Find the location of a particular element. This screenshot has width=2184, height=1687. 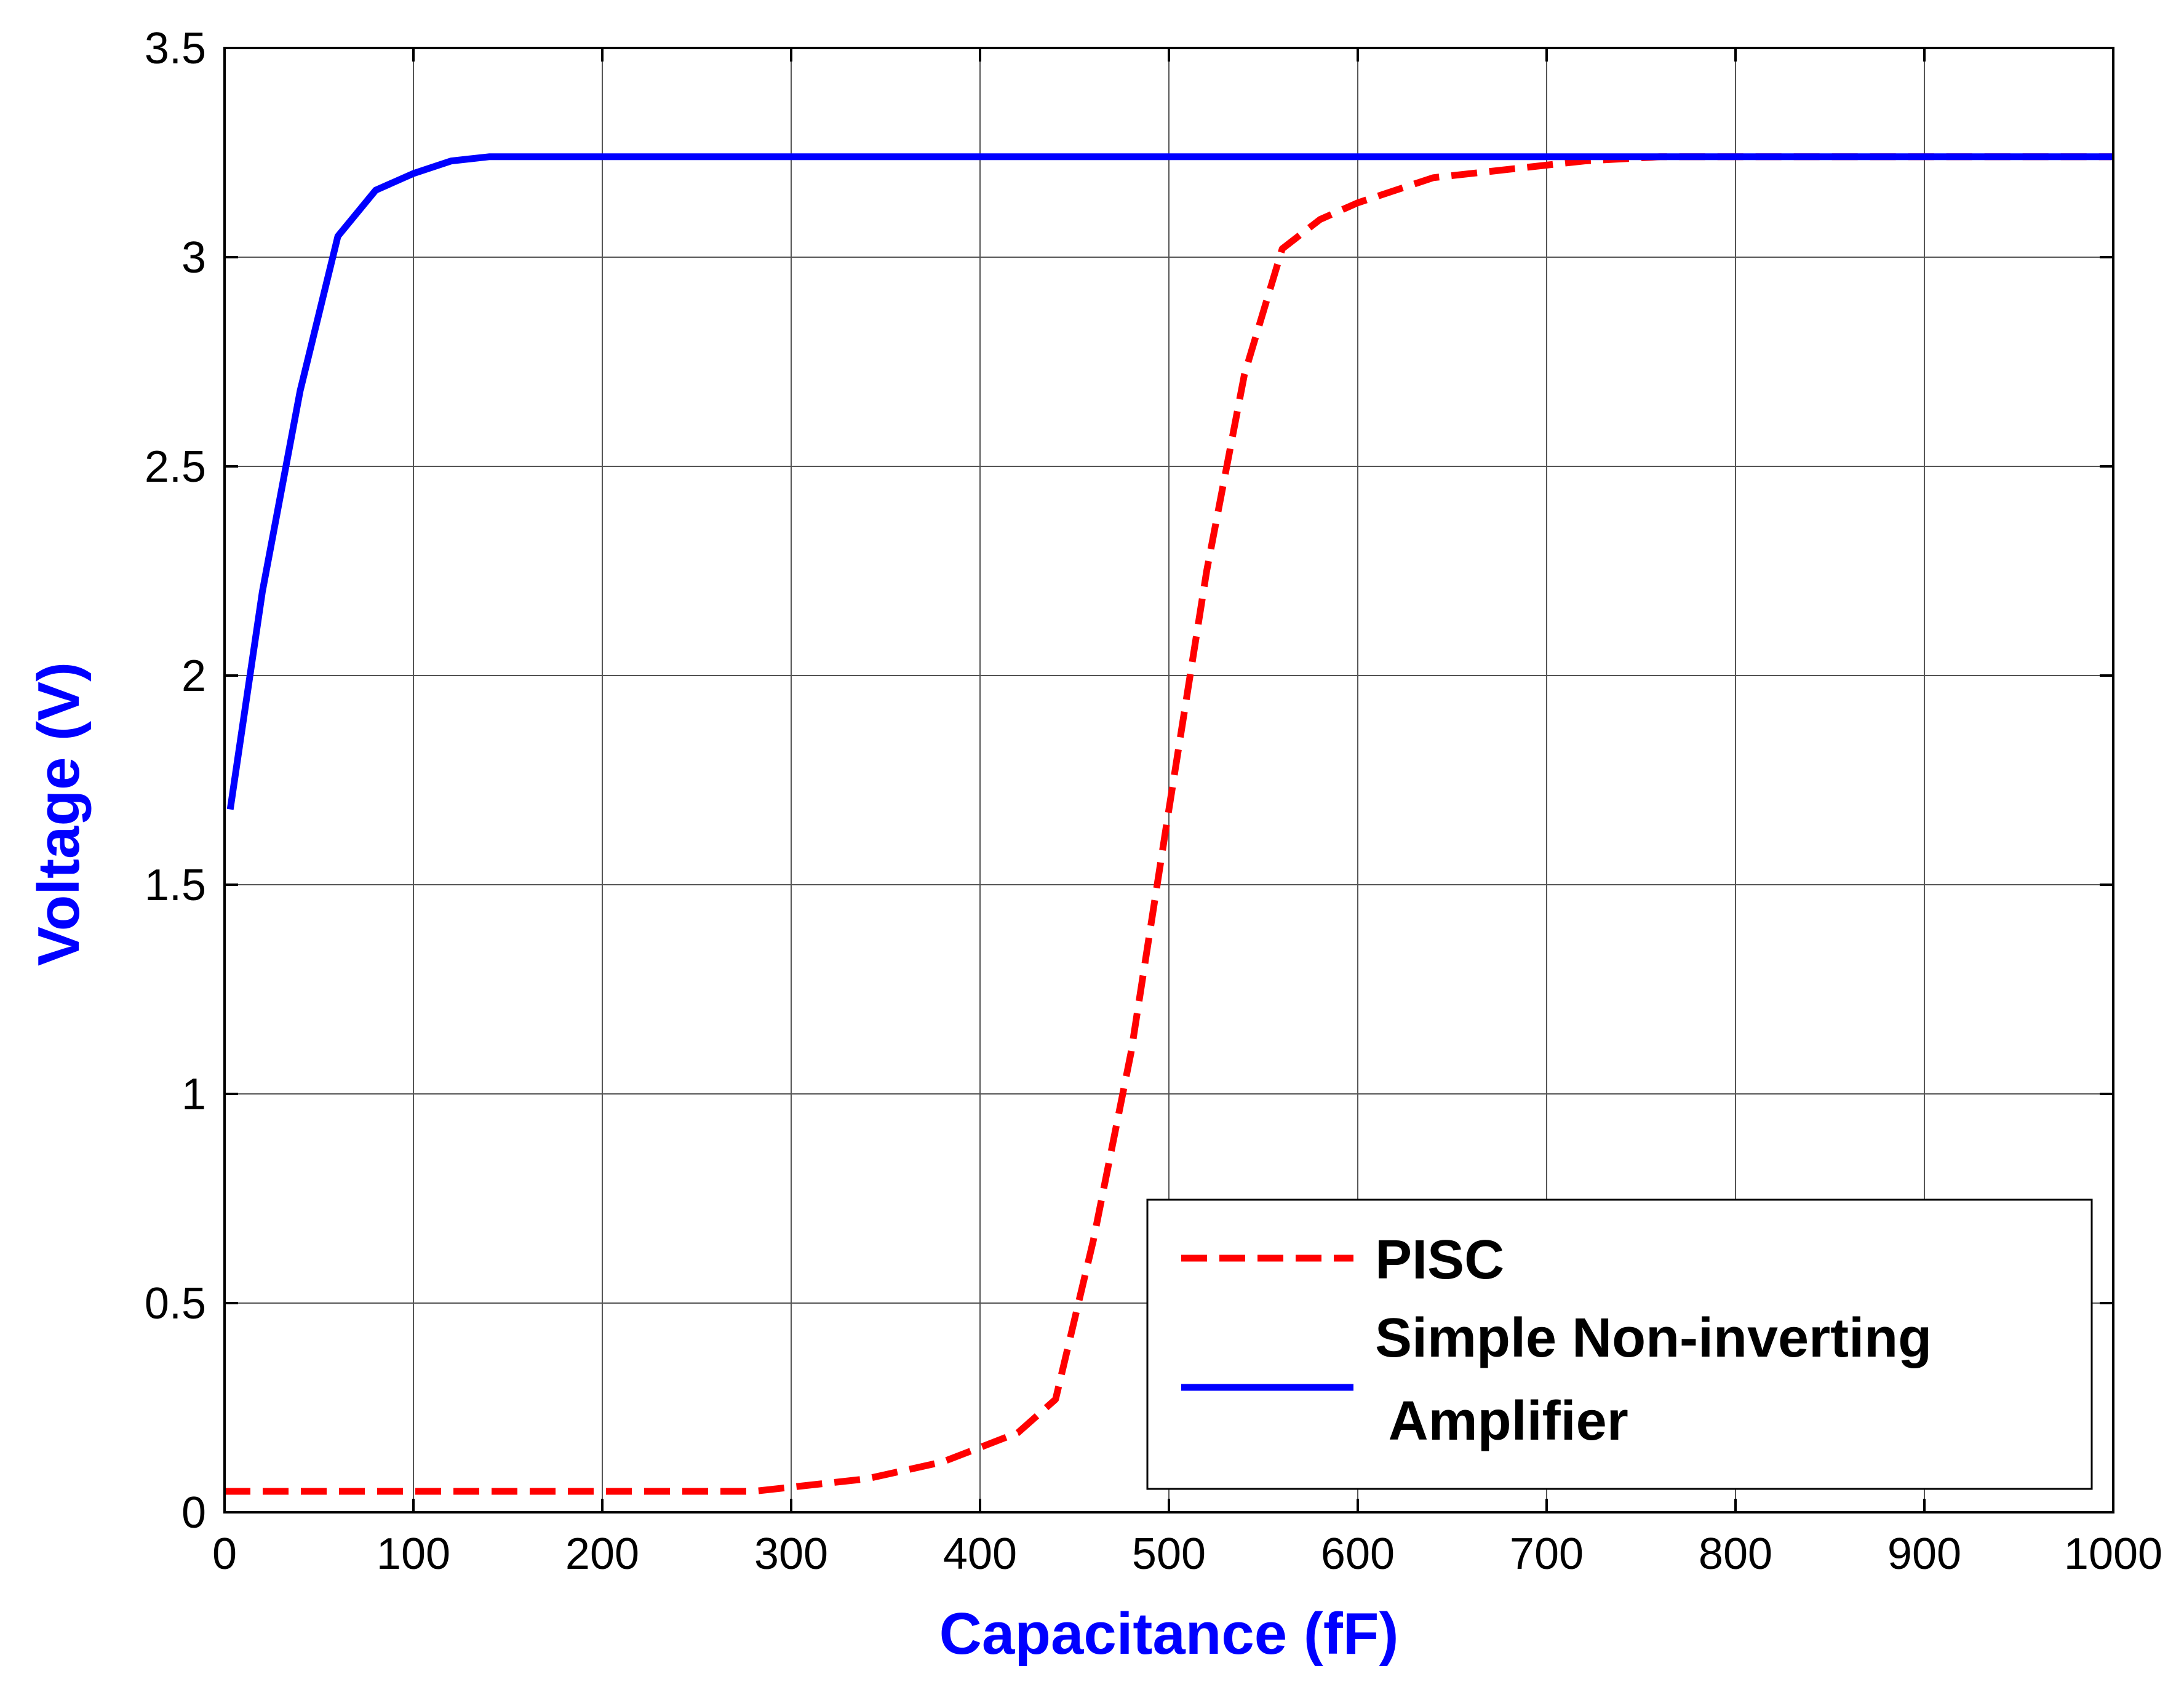

x-tick-labels: 0 100 200 300 400 500 600 700 800 900 1000 is located at coordinates (1187, 1554).